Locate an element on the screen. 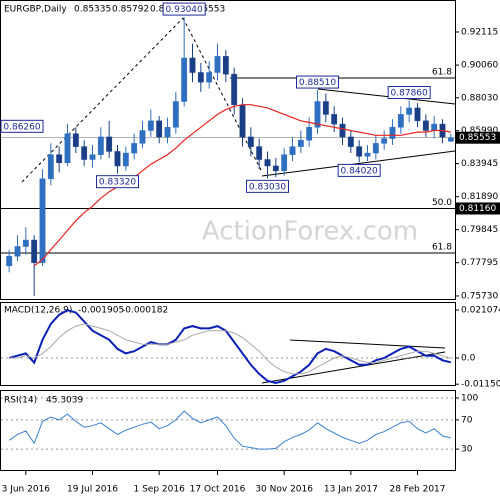 This screenshot has width=500, height=500. annotation-label: 0.86260 is located at coordinates (21, 127).